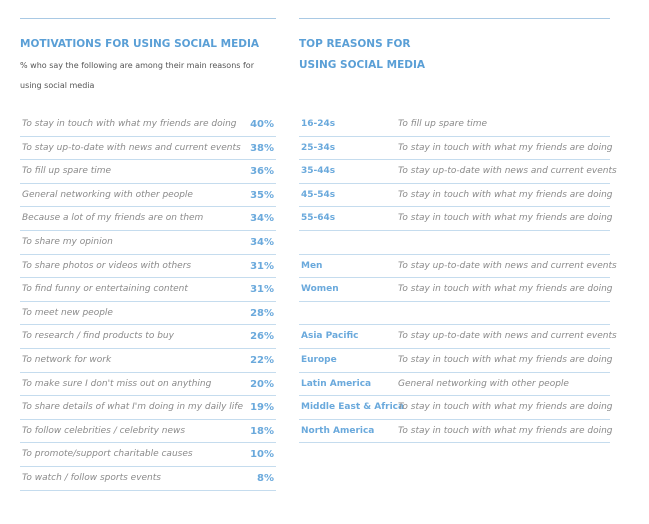  Describe the element at coordinates (67, 360) in the screenshot. I see `reason: To network for work` at that location.